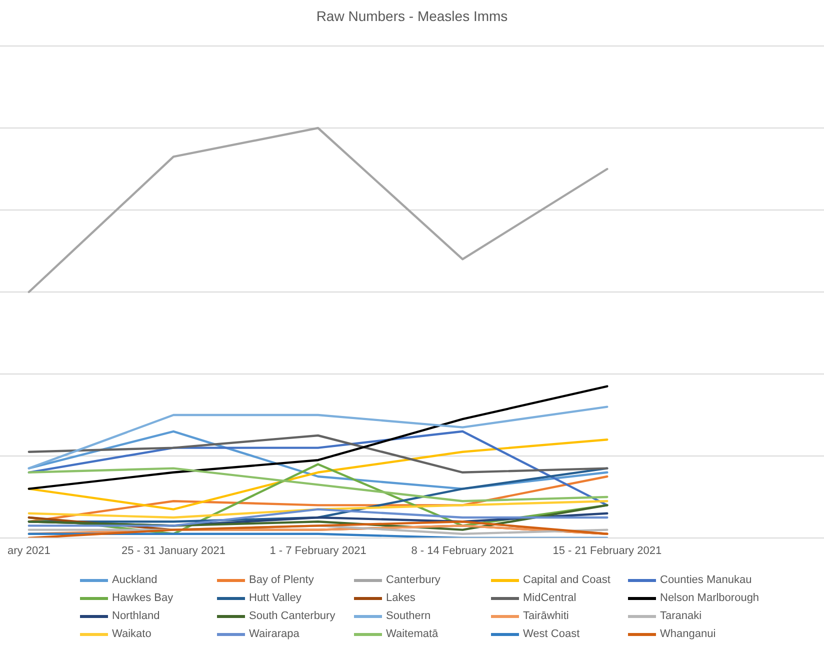 This screenshot has height=648, width=824. Describe the element at coordinates (551, 634) in the screenshot. I see `legend-label: West Coast` at that location.